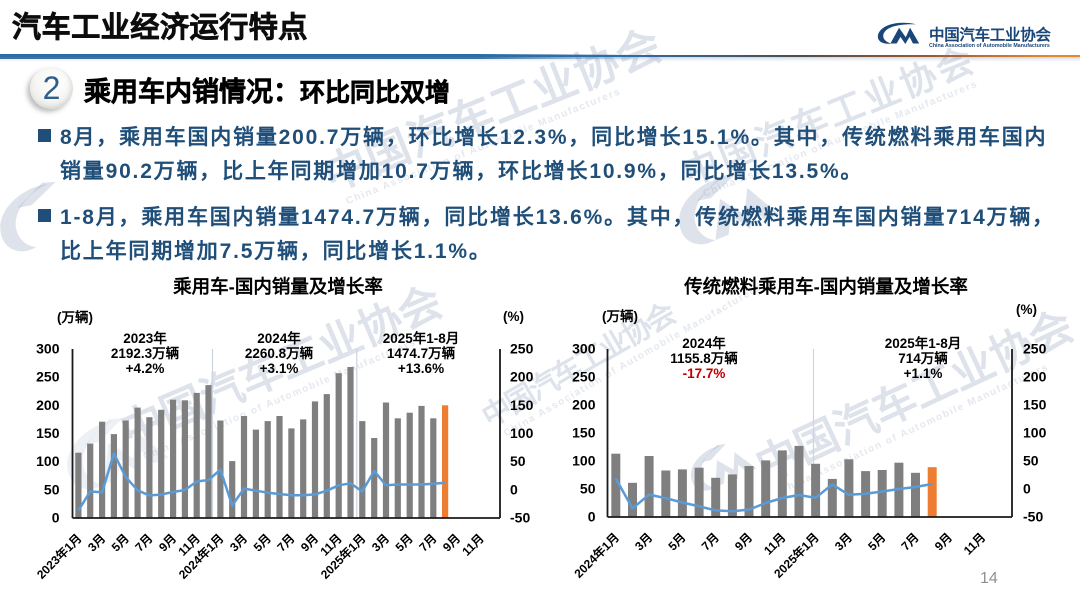 Image resolution: width=1080 pixels, height=607 pixels. What do you see at coordinates (279, 353) in the screenshot?
I see `svg-text: 2260.8万辆` at bounding box center [279, 353].